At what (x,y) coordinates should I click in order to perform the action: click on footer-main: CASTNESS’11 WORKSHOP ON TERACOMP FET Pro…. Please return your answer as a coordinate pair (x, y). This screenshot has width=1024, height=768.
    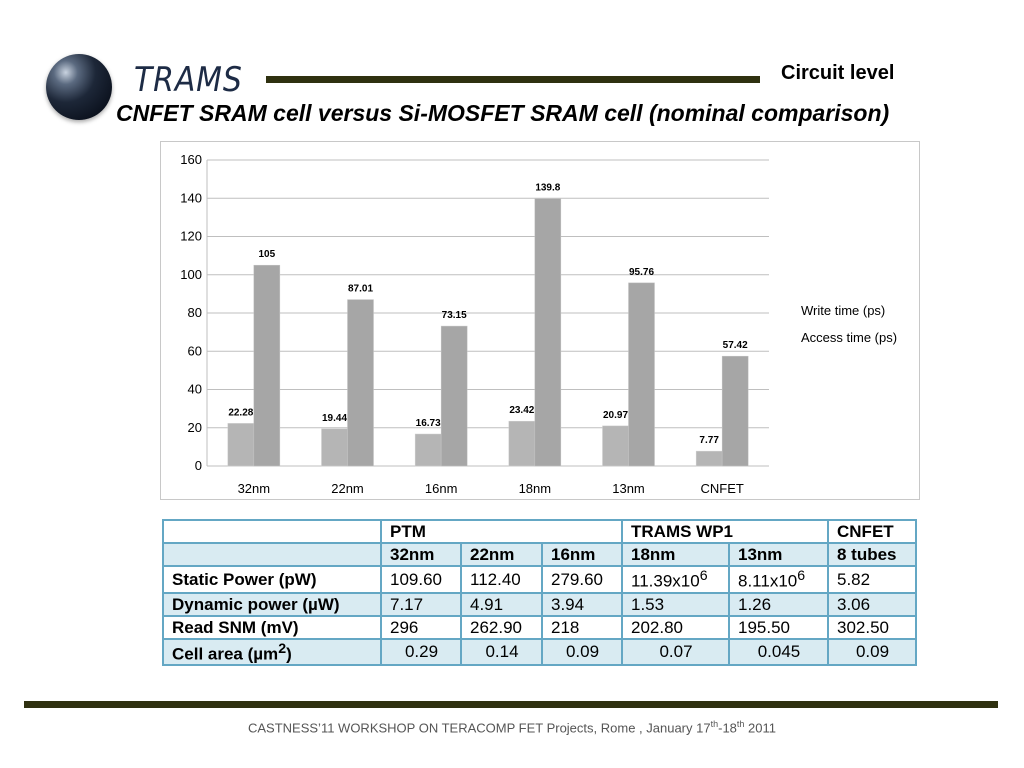
    Looking at the image, I should click on (479, 728).